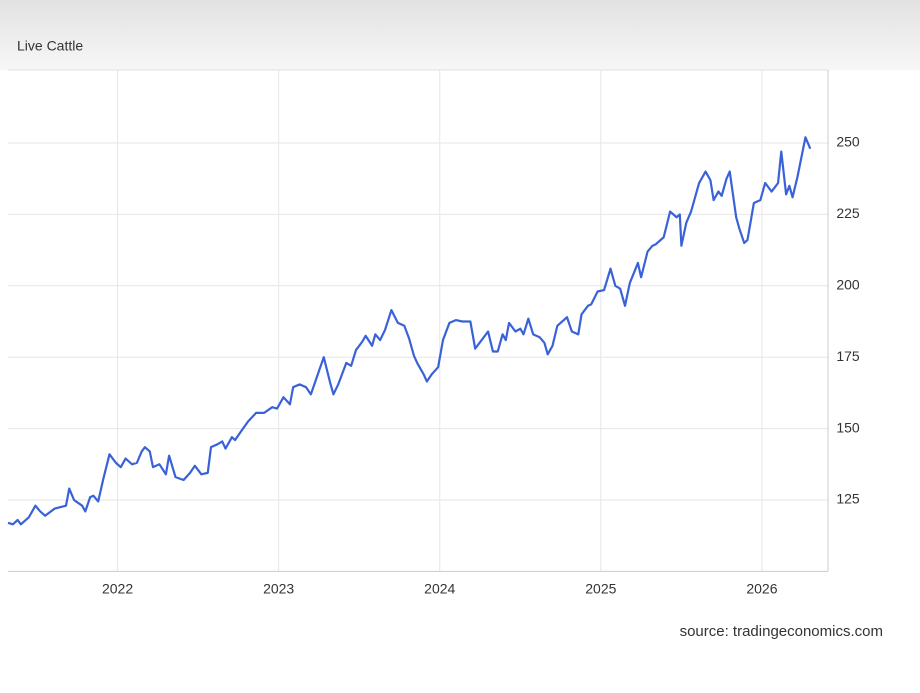 The width and height of the screenshot is (920, 693). What do you see at coordinates (600, 589) in the screenshot?
I see `x-tick-label: 2025` at bounding box center [600, 589].